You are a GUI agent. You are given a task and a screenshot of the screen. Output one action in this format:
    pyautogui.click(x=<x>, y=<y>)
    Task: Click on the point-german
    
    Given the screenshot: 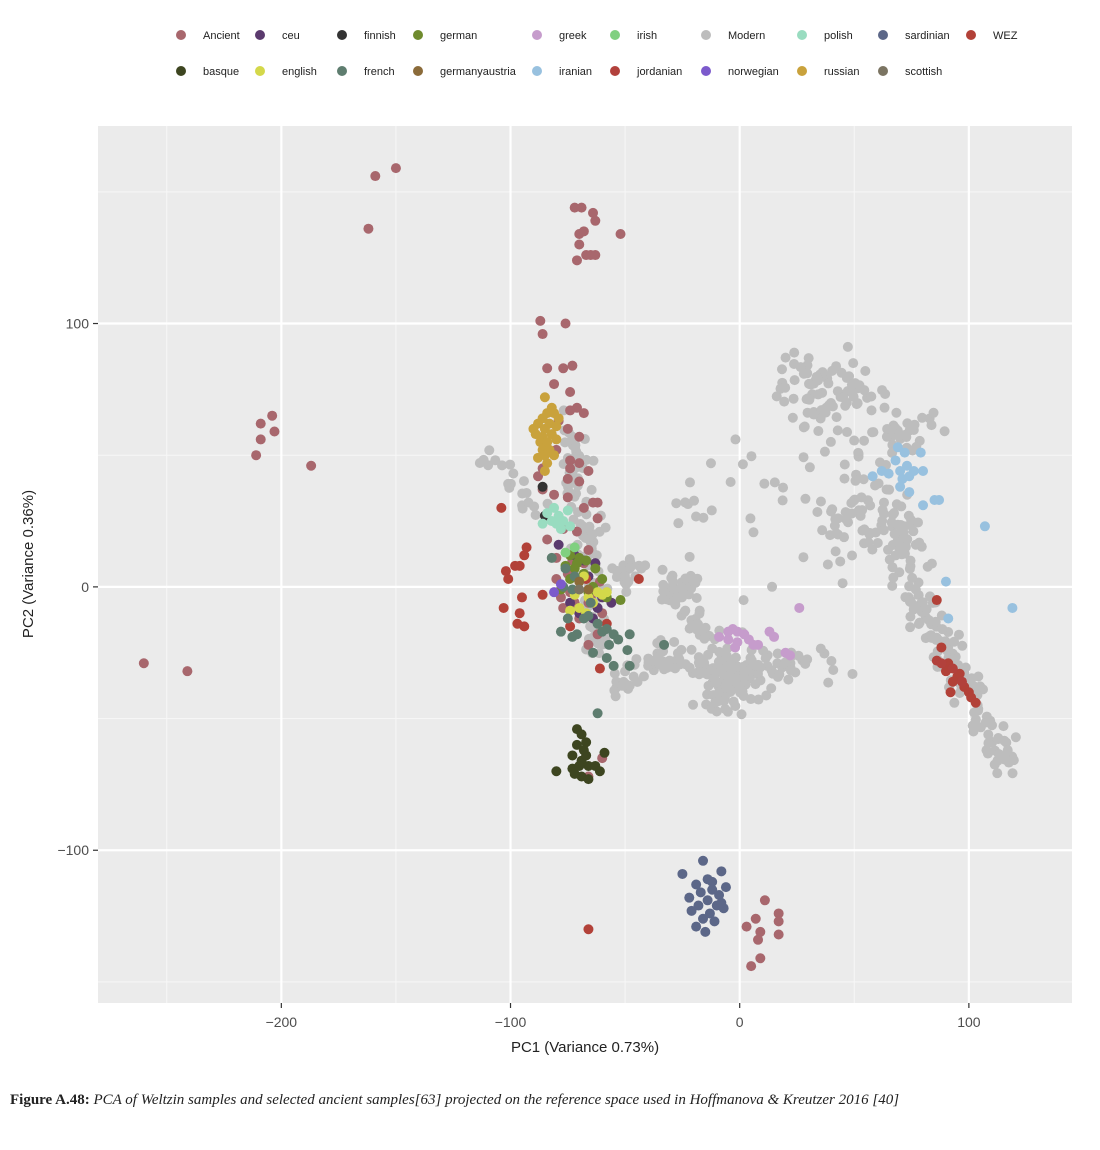 What is the action you would take?
    pyautogui.click(x=576, y=563)
    